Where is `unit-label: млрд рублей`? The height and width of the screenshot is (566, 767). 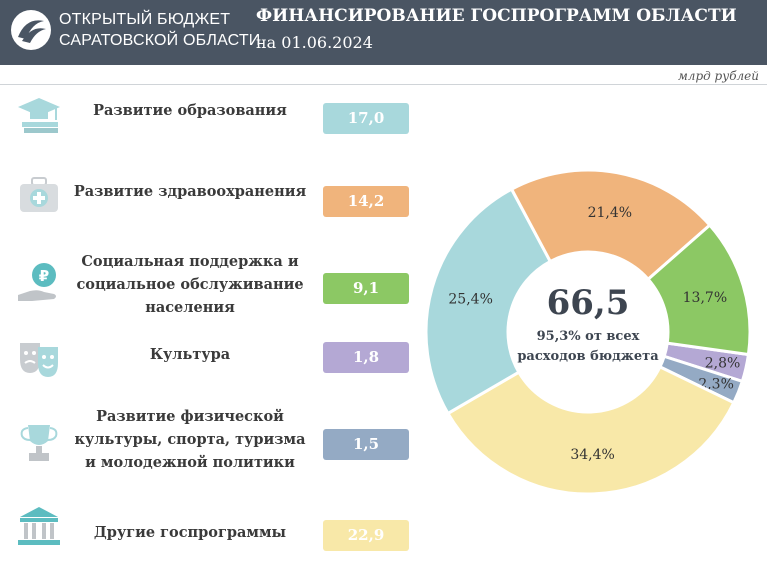 unit-label: млрд рублей is located at coordinates (718, 76).